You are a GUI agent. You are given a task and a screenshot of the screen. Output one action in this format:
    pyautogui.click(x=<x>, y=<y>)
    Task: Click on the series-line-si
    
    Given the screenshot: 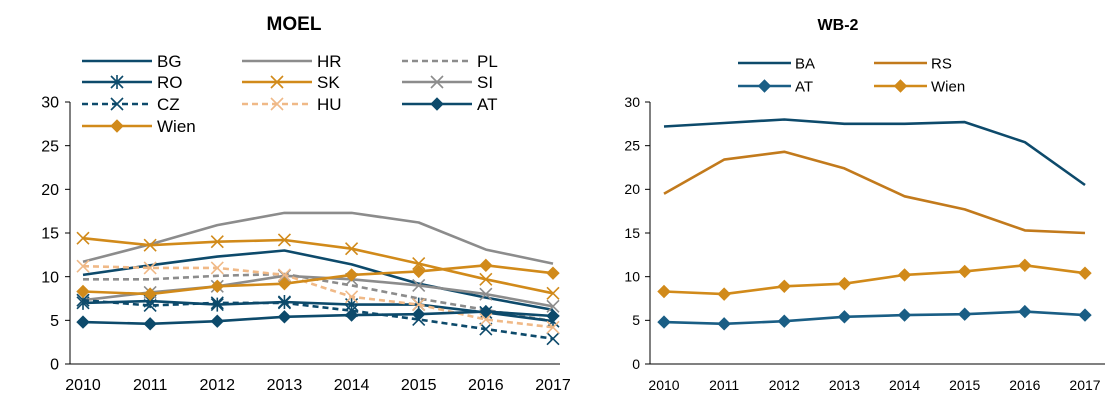 What is the action you would take?
    pyautogui.click(x=318, y=291)
    